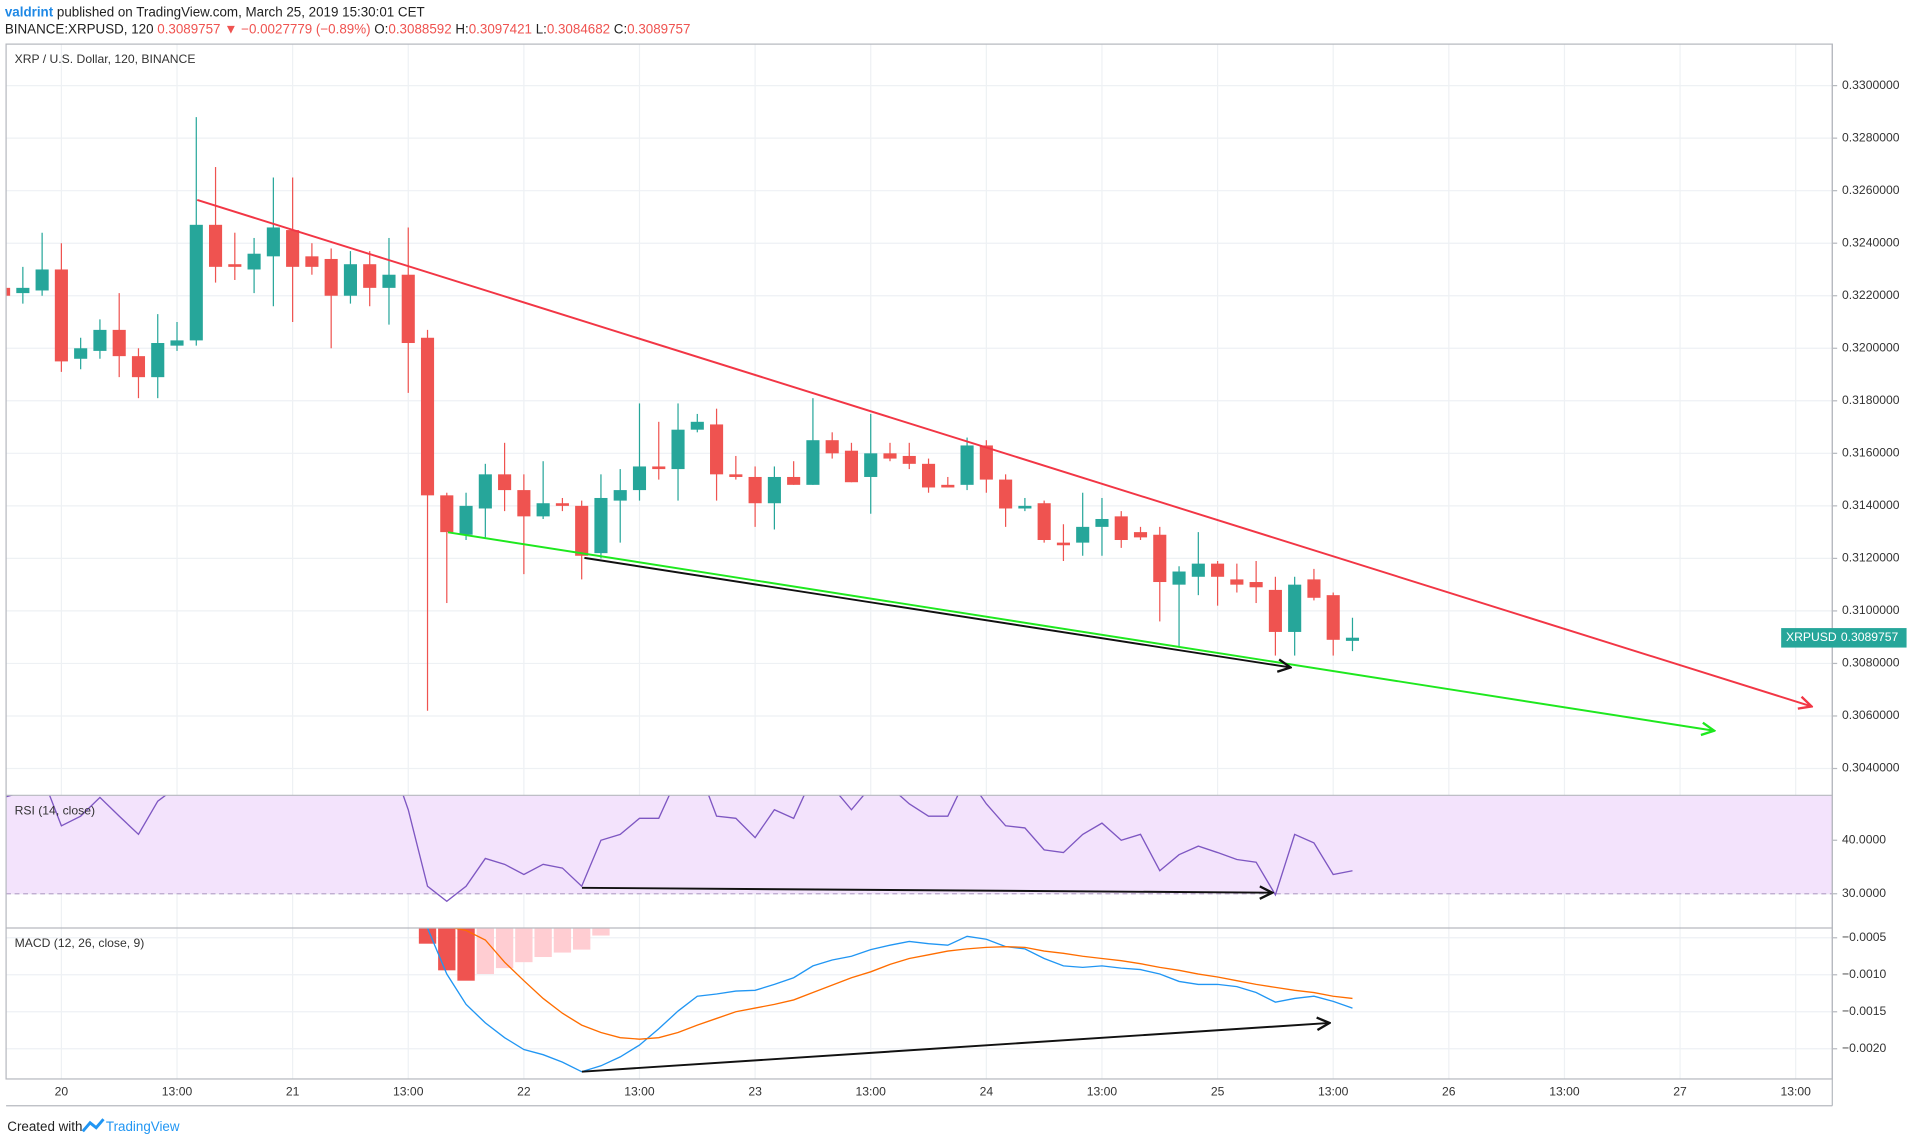 This screenshot has width=1909, height=1145. I want to click on y-tick-label: 30.0000, so click(1864, 893).